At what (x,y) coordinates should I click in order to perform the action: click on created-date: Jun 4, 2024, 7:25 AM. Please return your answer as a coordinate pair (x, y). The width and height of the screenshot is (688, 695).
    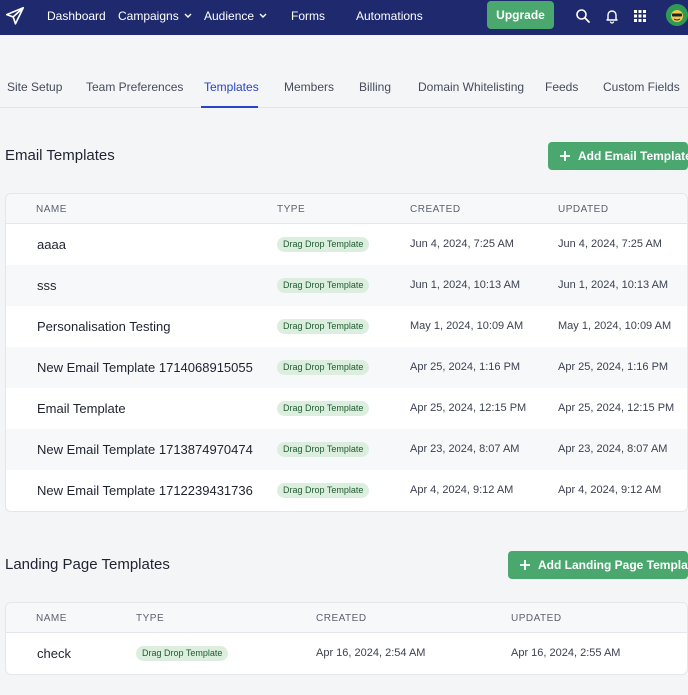
    Looking at the image, I should click on (462, 244).